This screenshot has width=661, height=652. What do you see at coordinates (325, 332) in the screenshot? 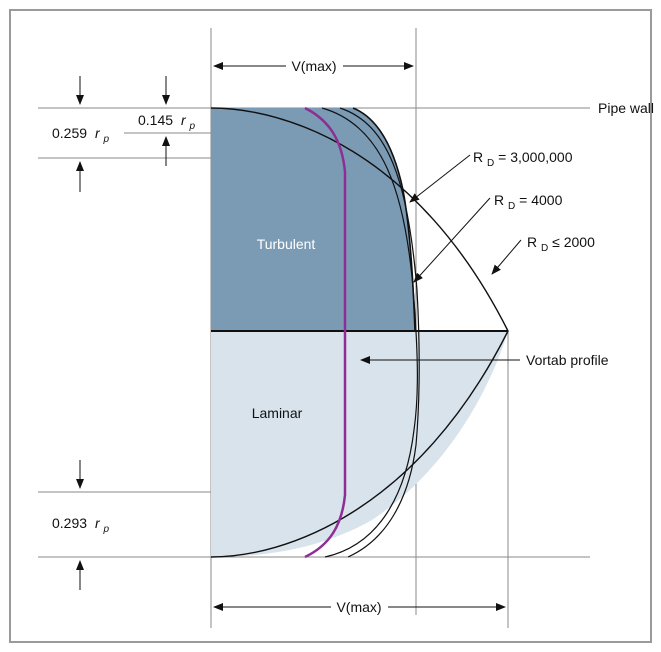
I see `vortab-profile-curve` at bounding box center [325, 332].